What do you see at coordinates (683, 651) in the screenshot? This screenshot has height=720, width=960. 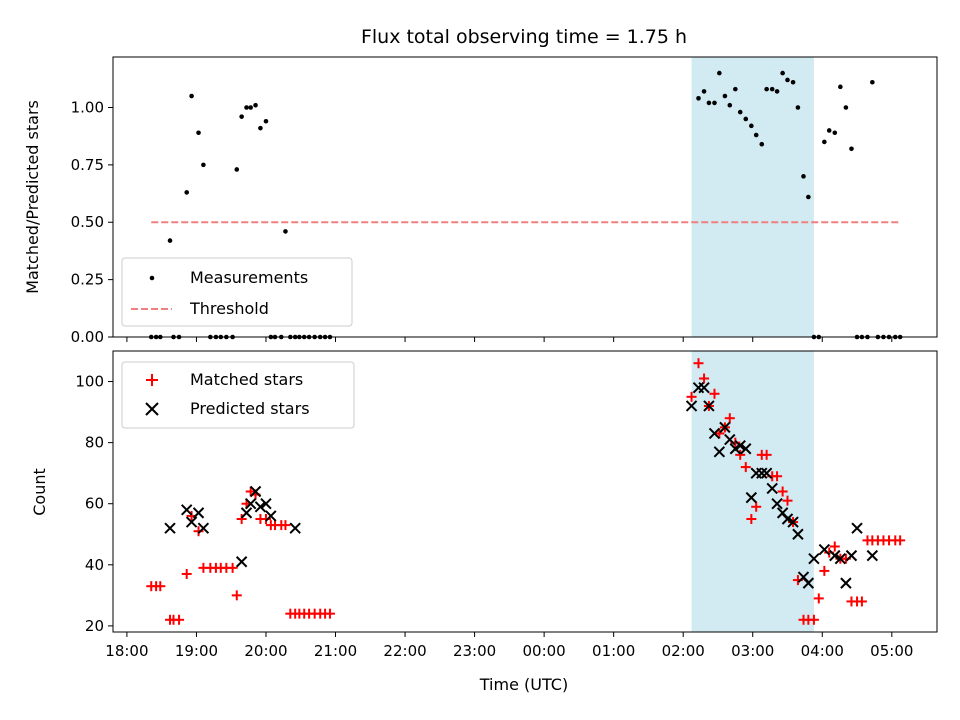 I see `bottom-xtick-label: 02:00` at bounding box center [683, 651].